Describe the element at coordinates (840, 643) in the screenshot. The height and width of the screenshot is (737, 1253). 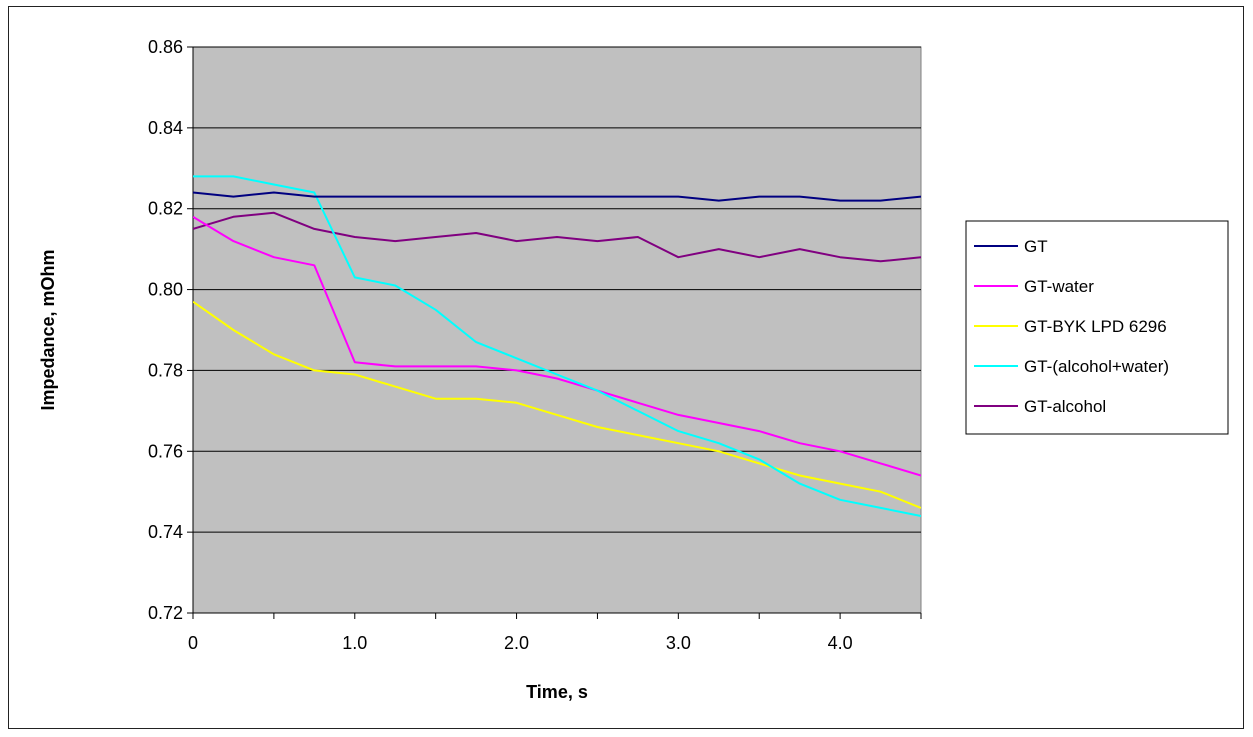
I see `x-tick-label: 4.0` at that location.